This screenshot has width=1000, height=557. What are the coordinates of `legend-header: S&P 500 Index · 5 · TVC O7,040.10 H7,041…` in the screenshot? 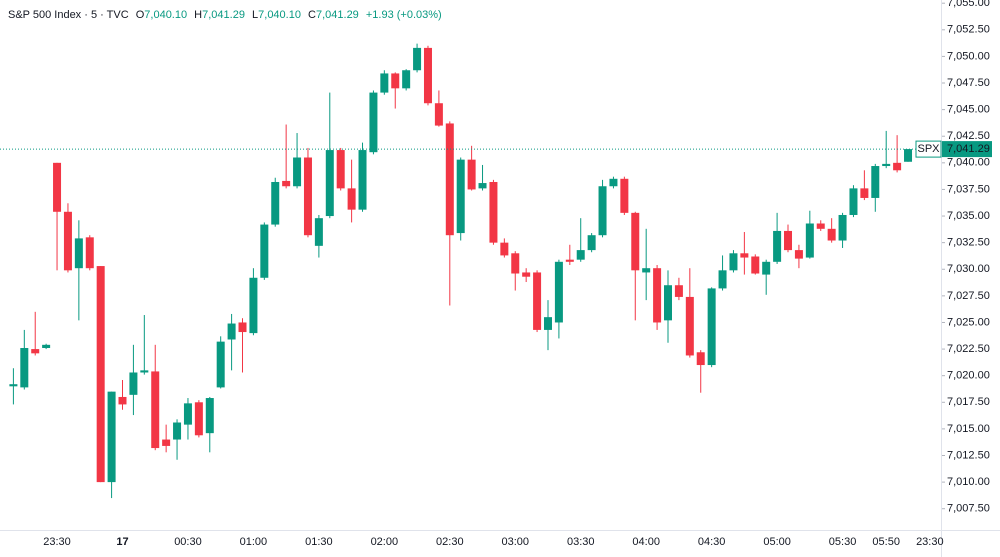 It's located at (225, 15).